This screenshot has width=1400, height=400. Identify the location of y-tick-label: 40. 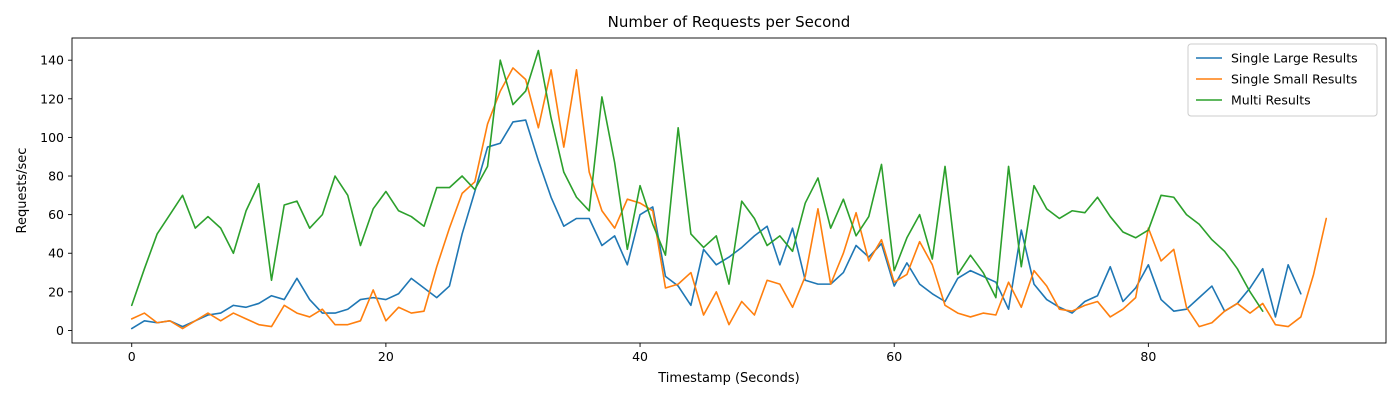
(56, 253).